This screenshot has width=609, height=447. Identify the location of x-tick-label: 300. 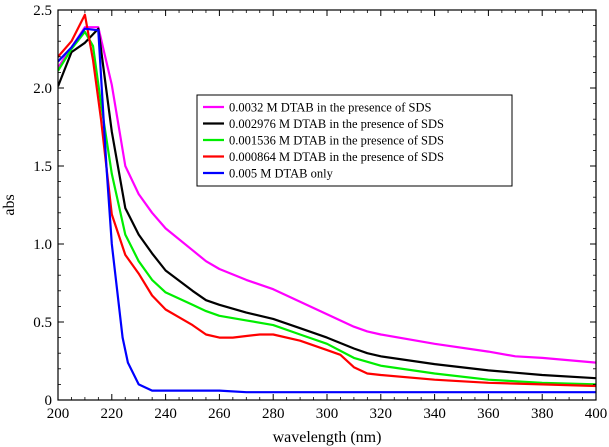
(327, 414).